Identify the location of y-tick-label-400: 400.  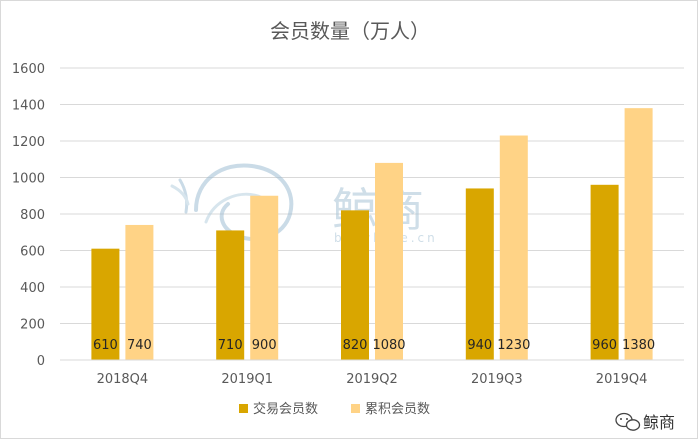
(32, 288).